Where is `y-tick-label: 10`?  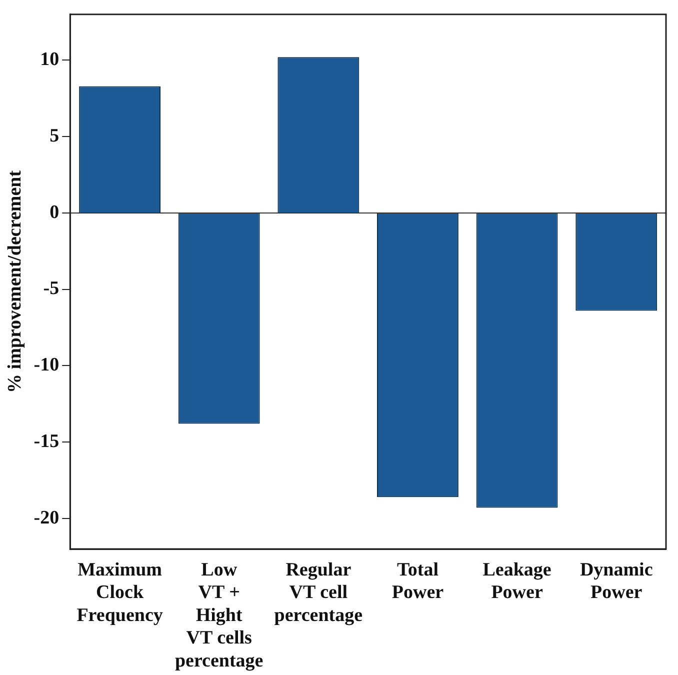 y-tick-label: 10 is located at coordinates (50, 59).